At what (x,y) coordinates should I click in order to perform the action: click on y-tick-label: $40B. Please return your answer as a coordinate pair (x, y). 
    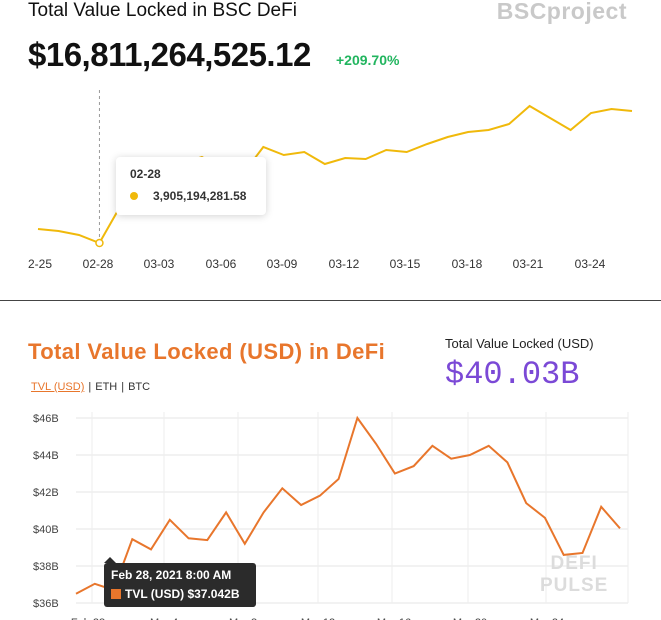
    Looking at the image, I should click on (46, 530).